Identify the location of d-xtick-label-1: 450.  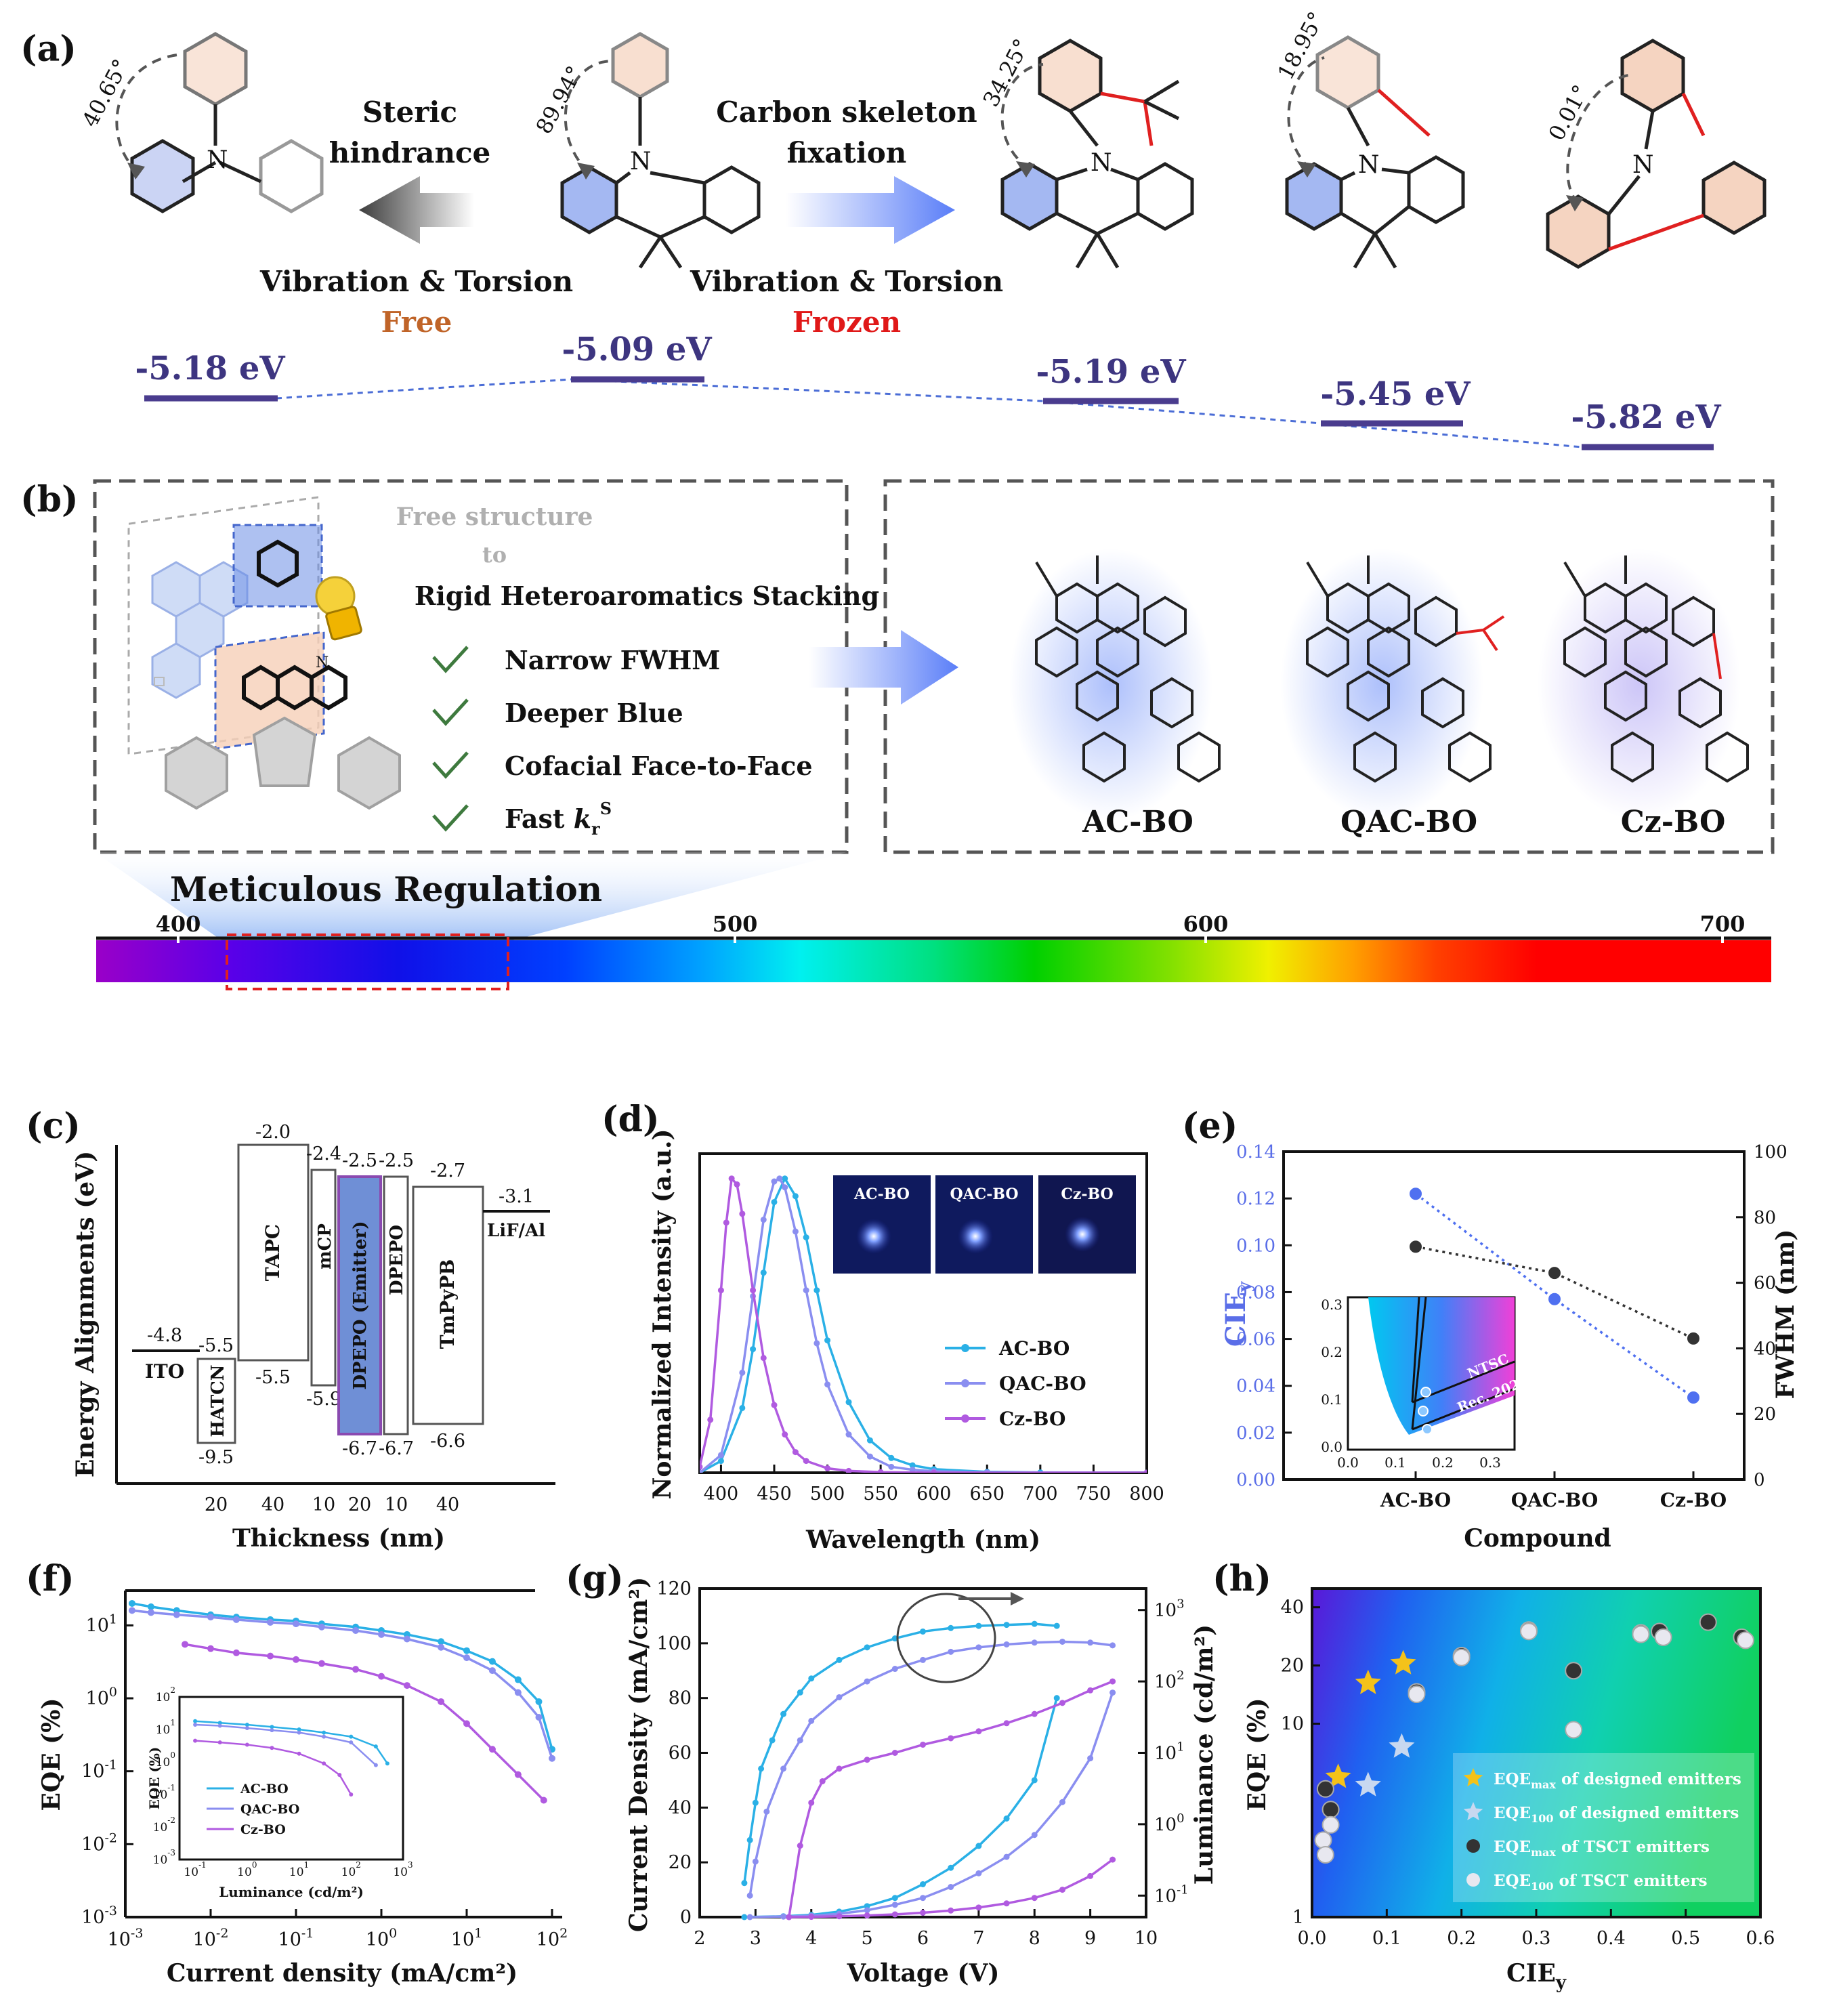
(774, 1494).